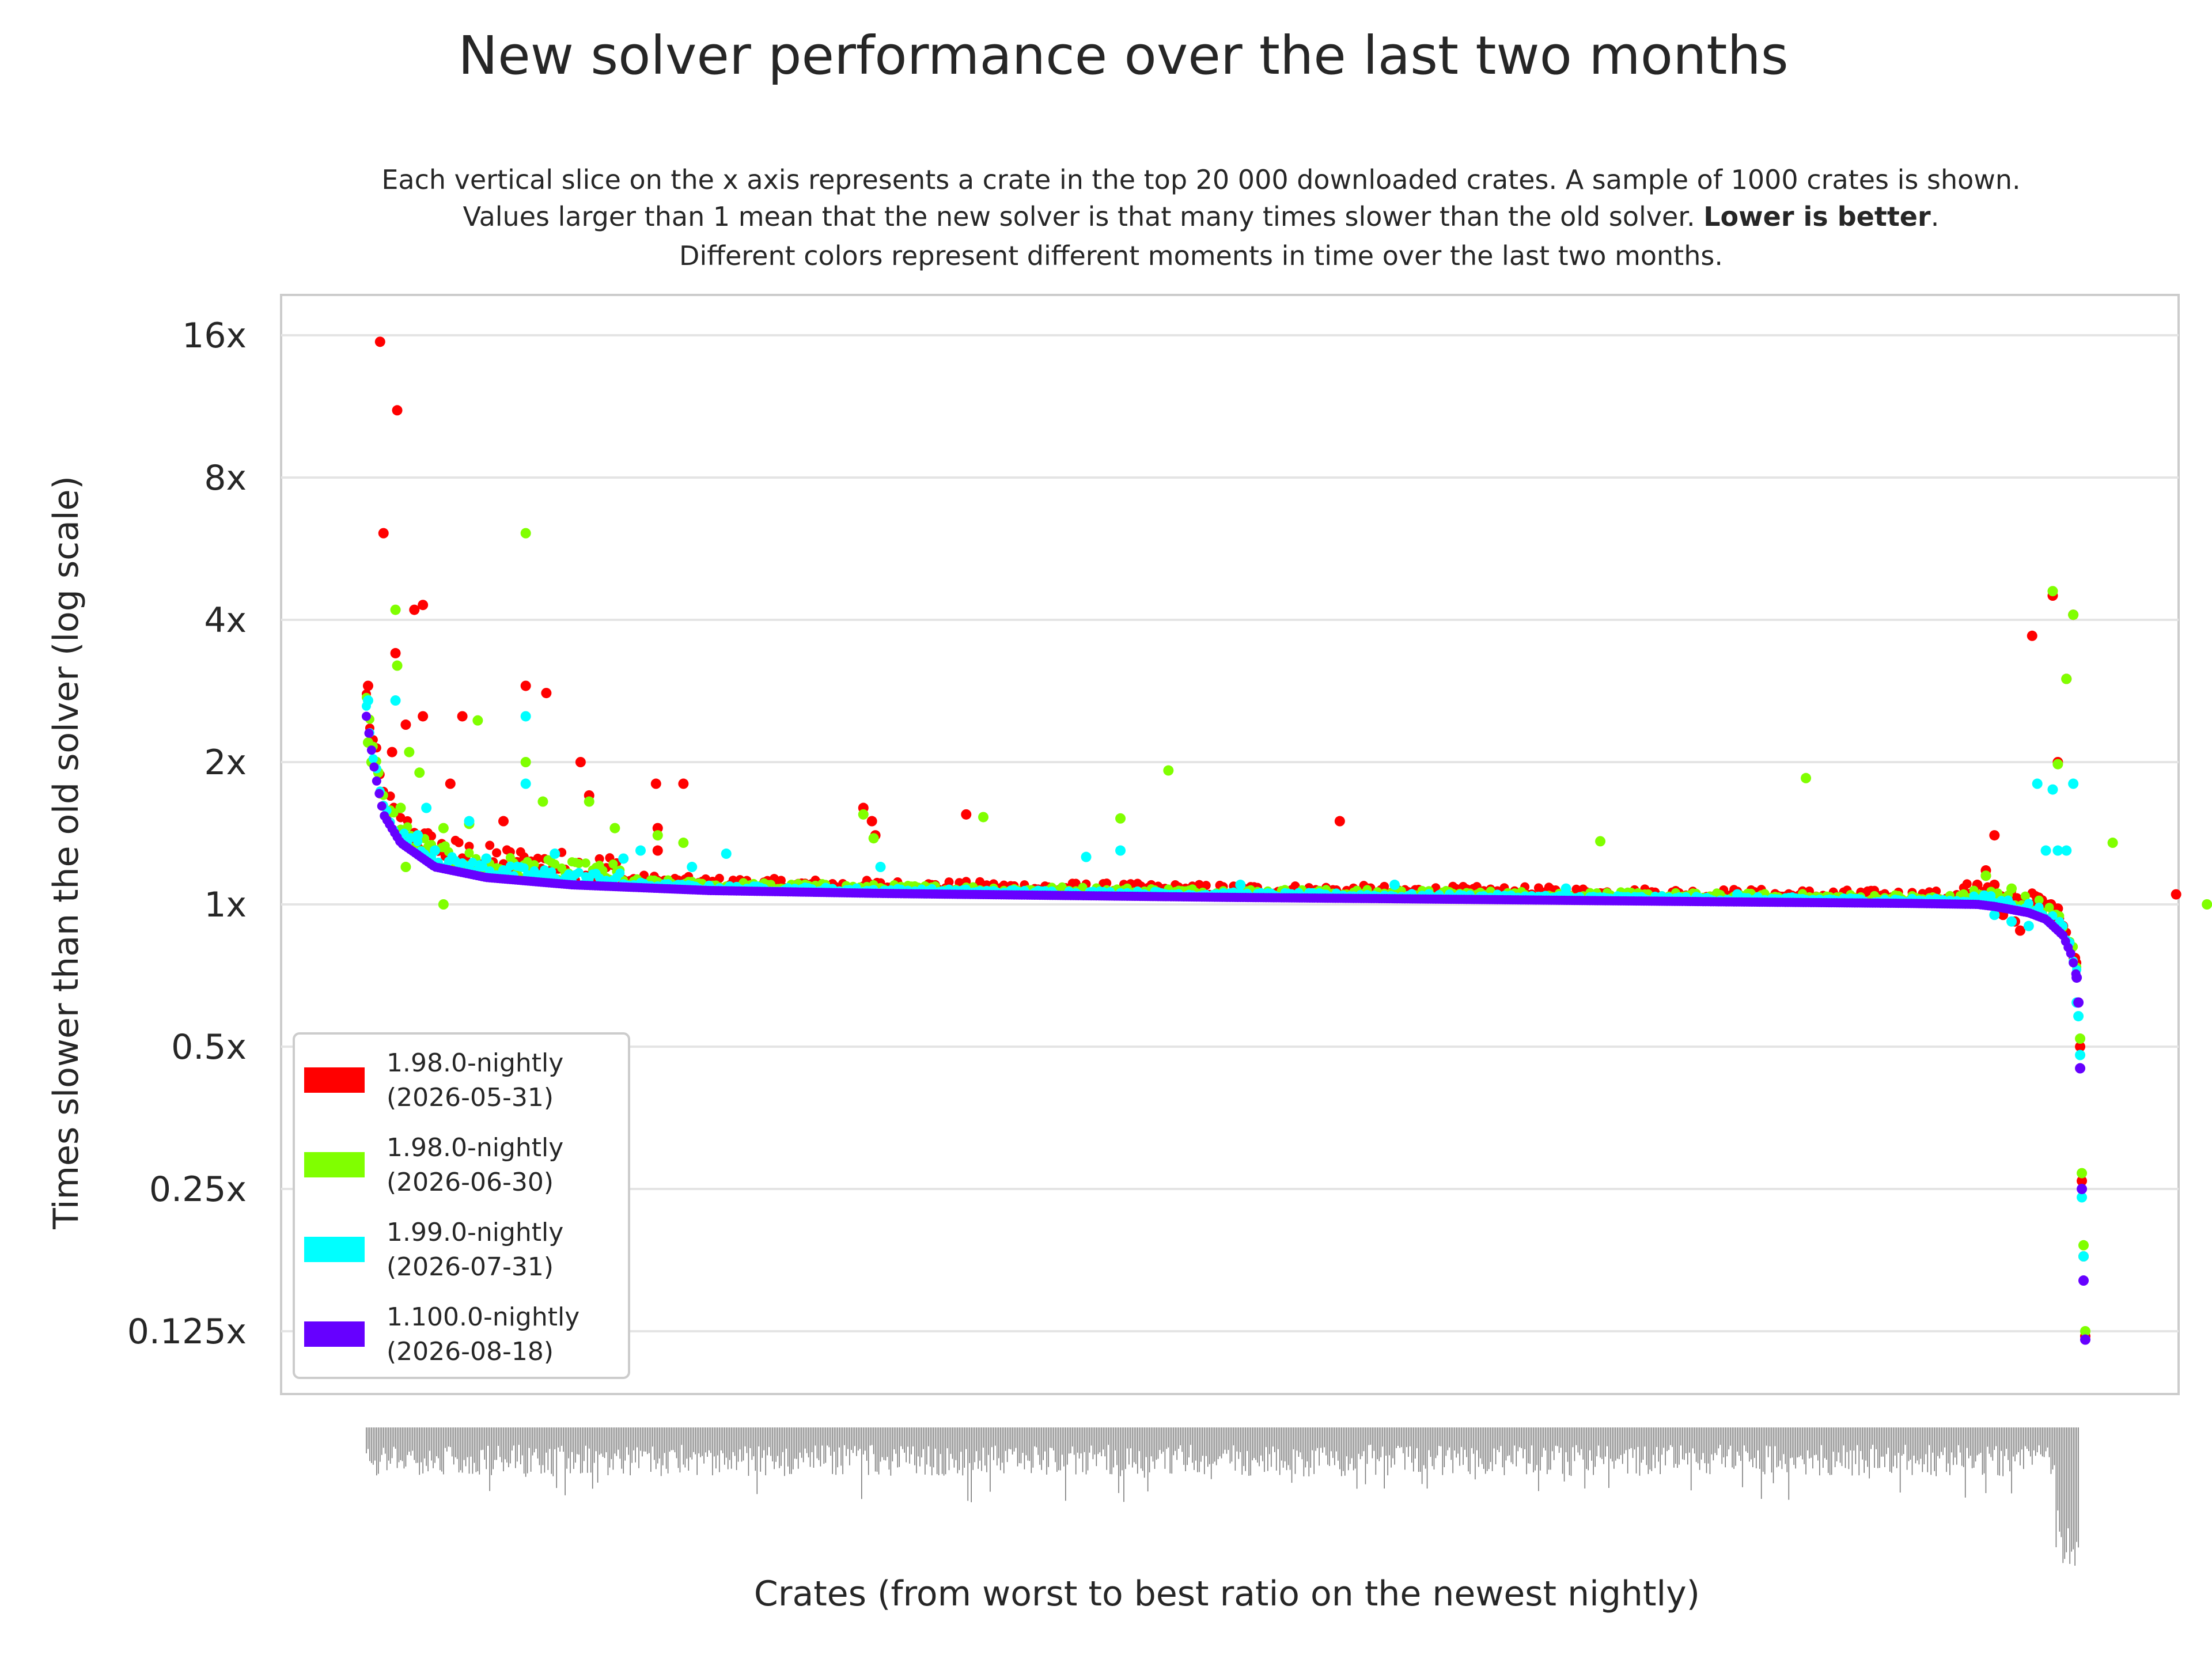 This screenshot has height=1659, width=2212. What do you see at coordinates (475, 1080) in the screenshot?
I see `legend-label: 1.98.0-nightly (2026-05-31)` at bounding box center [475, 1080].